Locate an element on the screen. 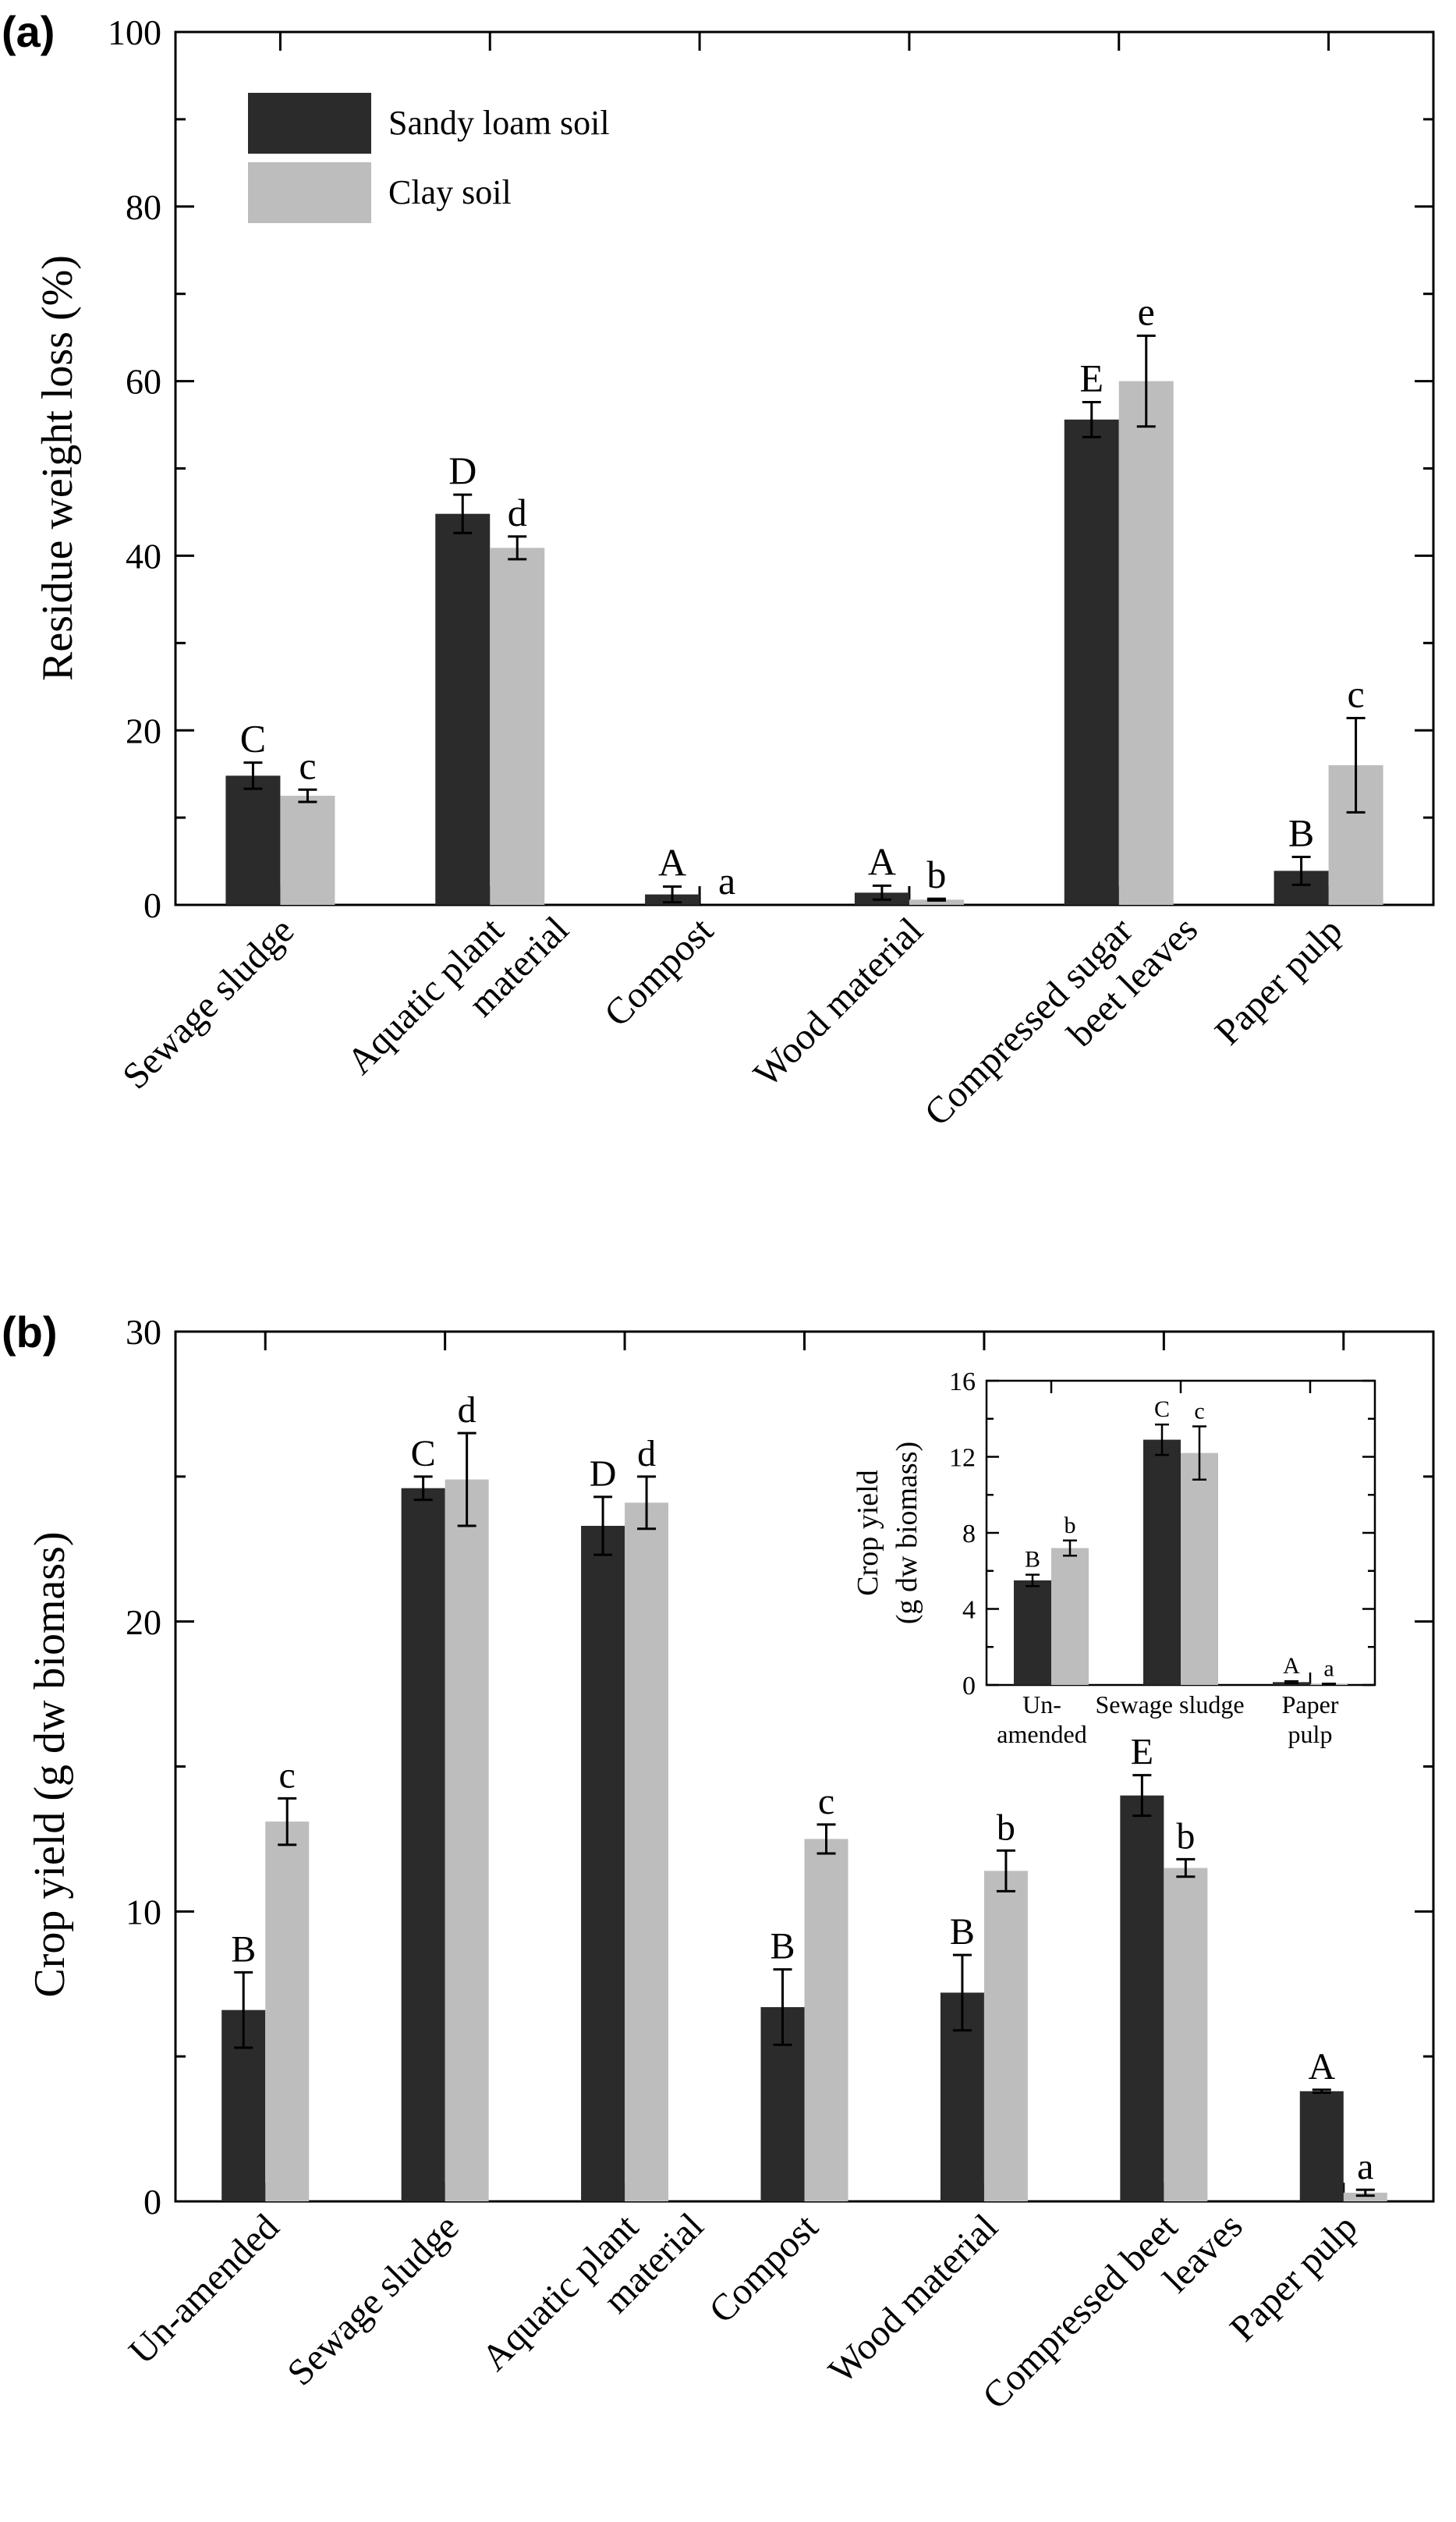 The height and width of the screenshot is (2522, 1456). y-axis-label: (g dw biomass) is located at coordinates (907, 1533).